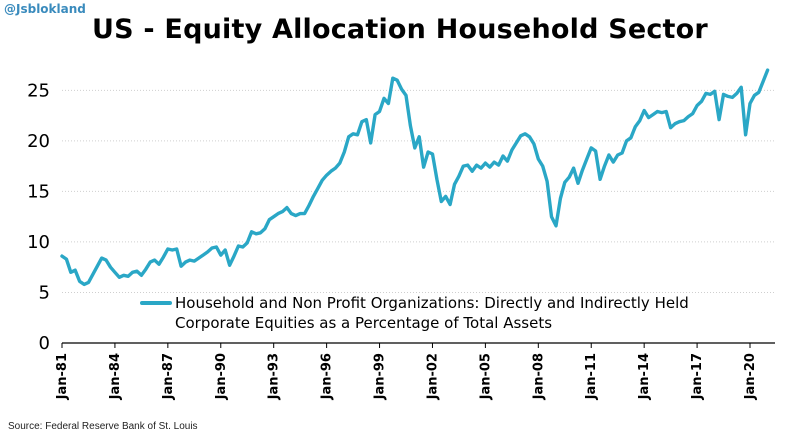 This screenshot has width=800, height=439. Describe the element at coordinates (538, 376) in the screenshot. I see `x-tick-label: Jan-08` at that location.